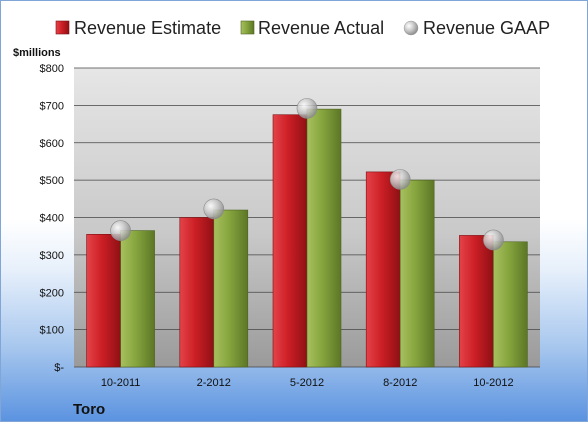 The width and height of the screenshot is (588, 422). I want to click on y-tick-label: $400, so click(52, 219).